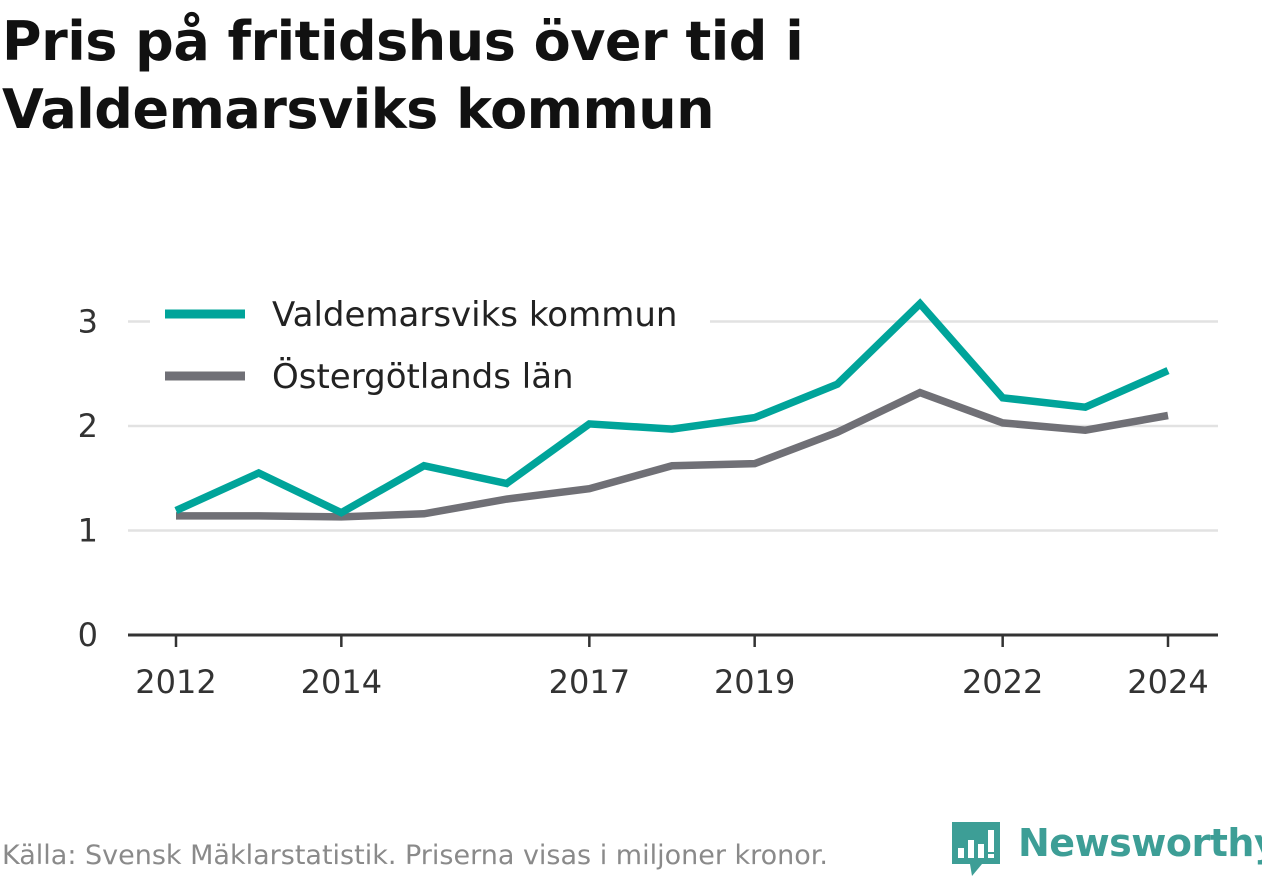 The width and height of the screenshot is (1262, 880). I want to click on y-tick-label: 2, so click(88, 426).